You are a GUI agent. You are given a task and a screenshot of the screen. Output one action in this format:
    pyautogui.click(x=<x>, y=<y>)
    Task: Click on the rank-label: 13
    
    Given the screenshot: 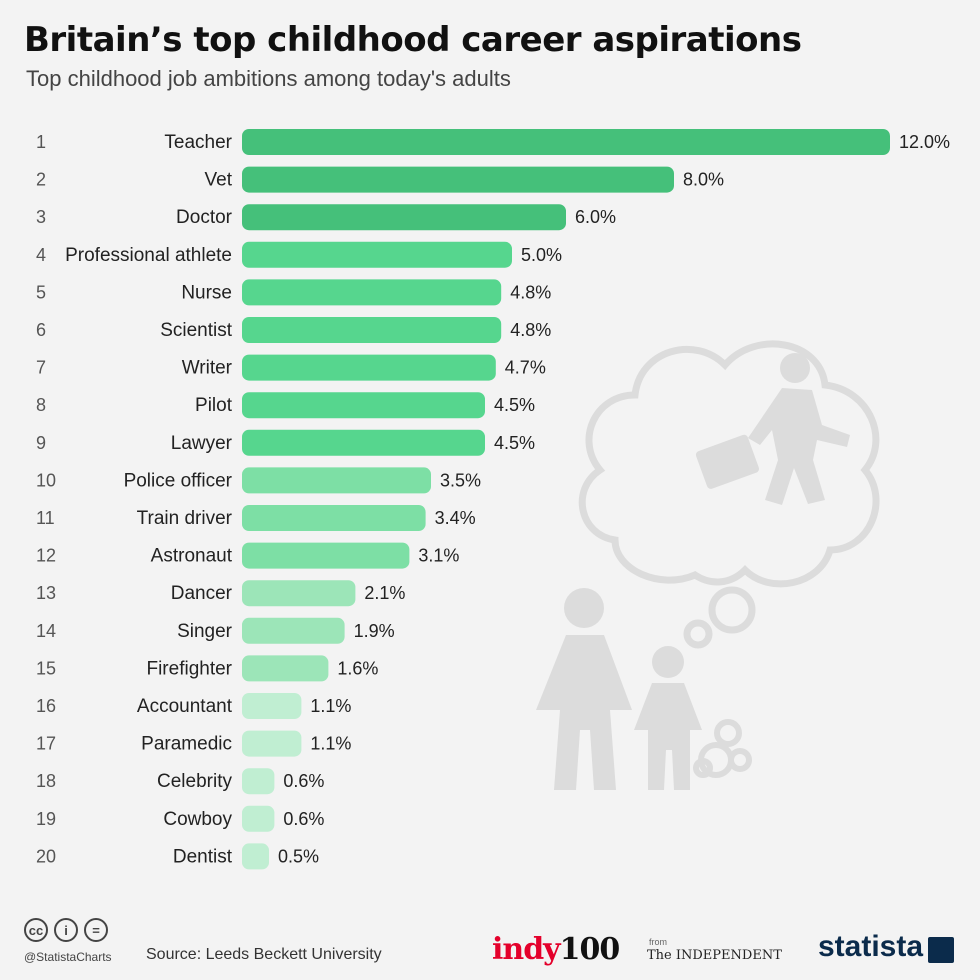 What is the action you would take?
    pyautogui.click(x=46, y=593)
    